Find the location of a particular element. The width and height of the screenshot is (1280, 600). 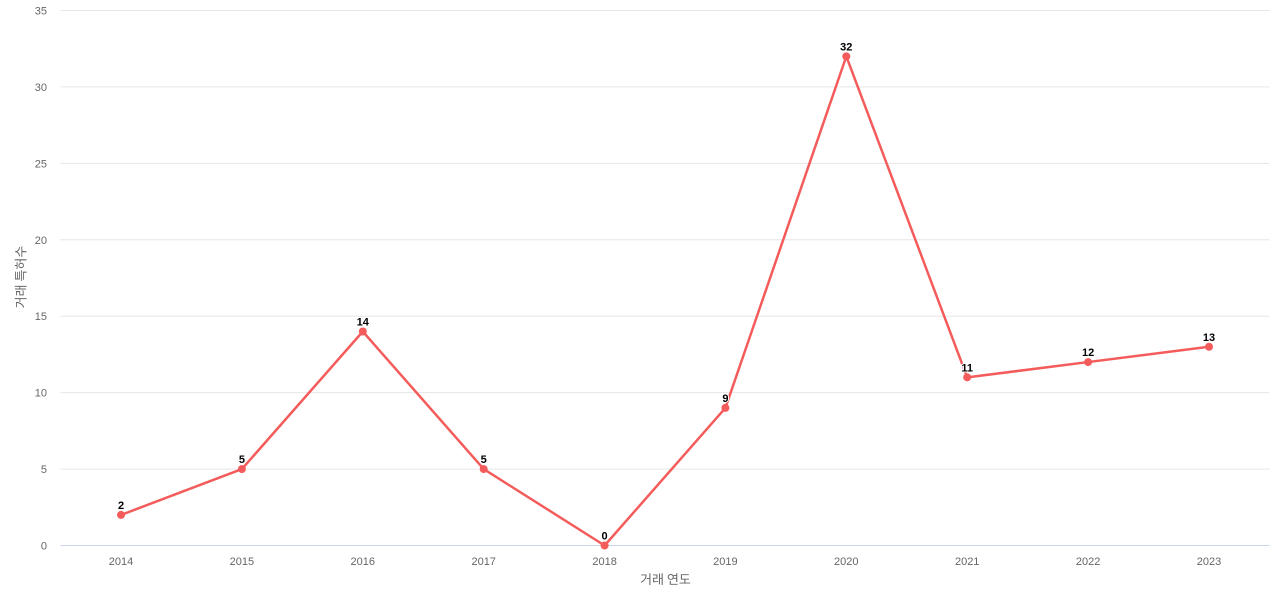

svg-text: 2017 is located at coordinates (483, 562).